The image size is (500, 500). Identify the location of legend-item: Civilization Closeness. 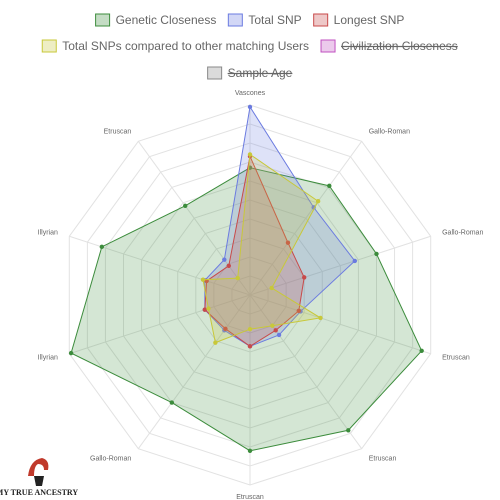
(389, 46).